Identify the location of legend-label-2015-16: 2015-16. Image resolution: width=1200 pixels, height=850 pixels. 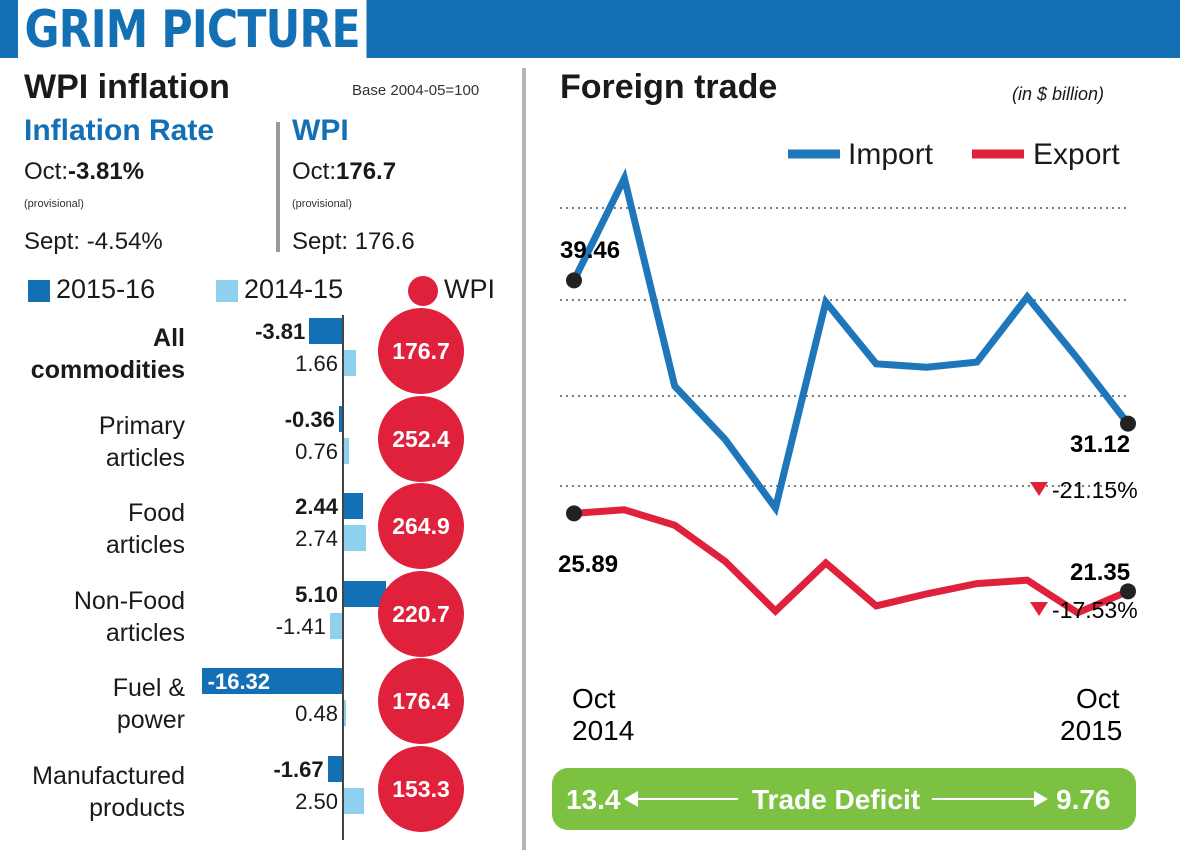
(106, 289).